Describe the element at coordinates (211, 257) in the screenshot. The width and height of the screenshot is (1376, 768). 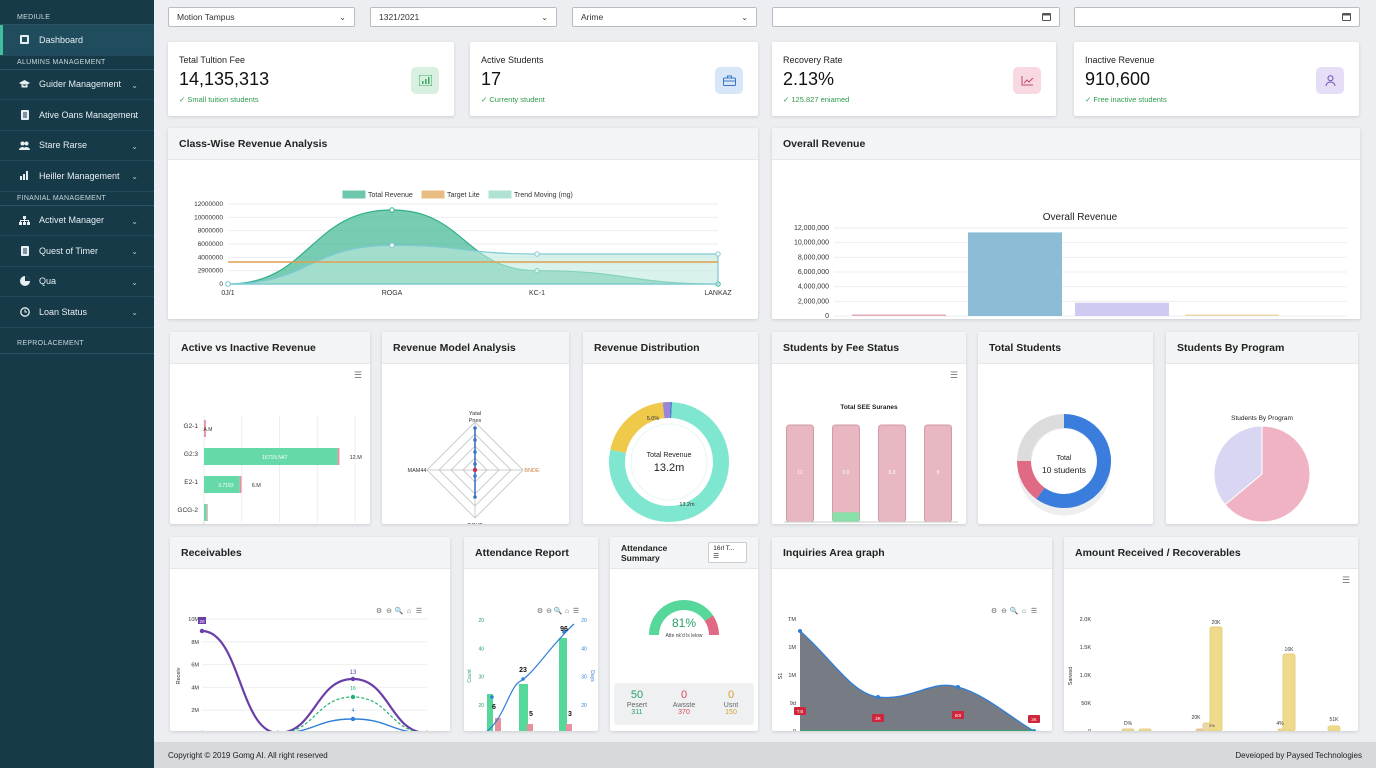
I see `y-tick-label: 4000000` at that location.